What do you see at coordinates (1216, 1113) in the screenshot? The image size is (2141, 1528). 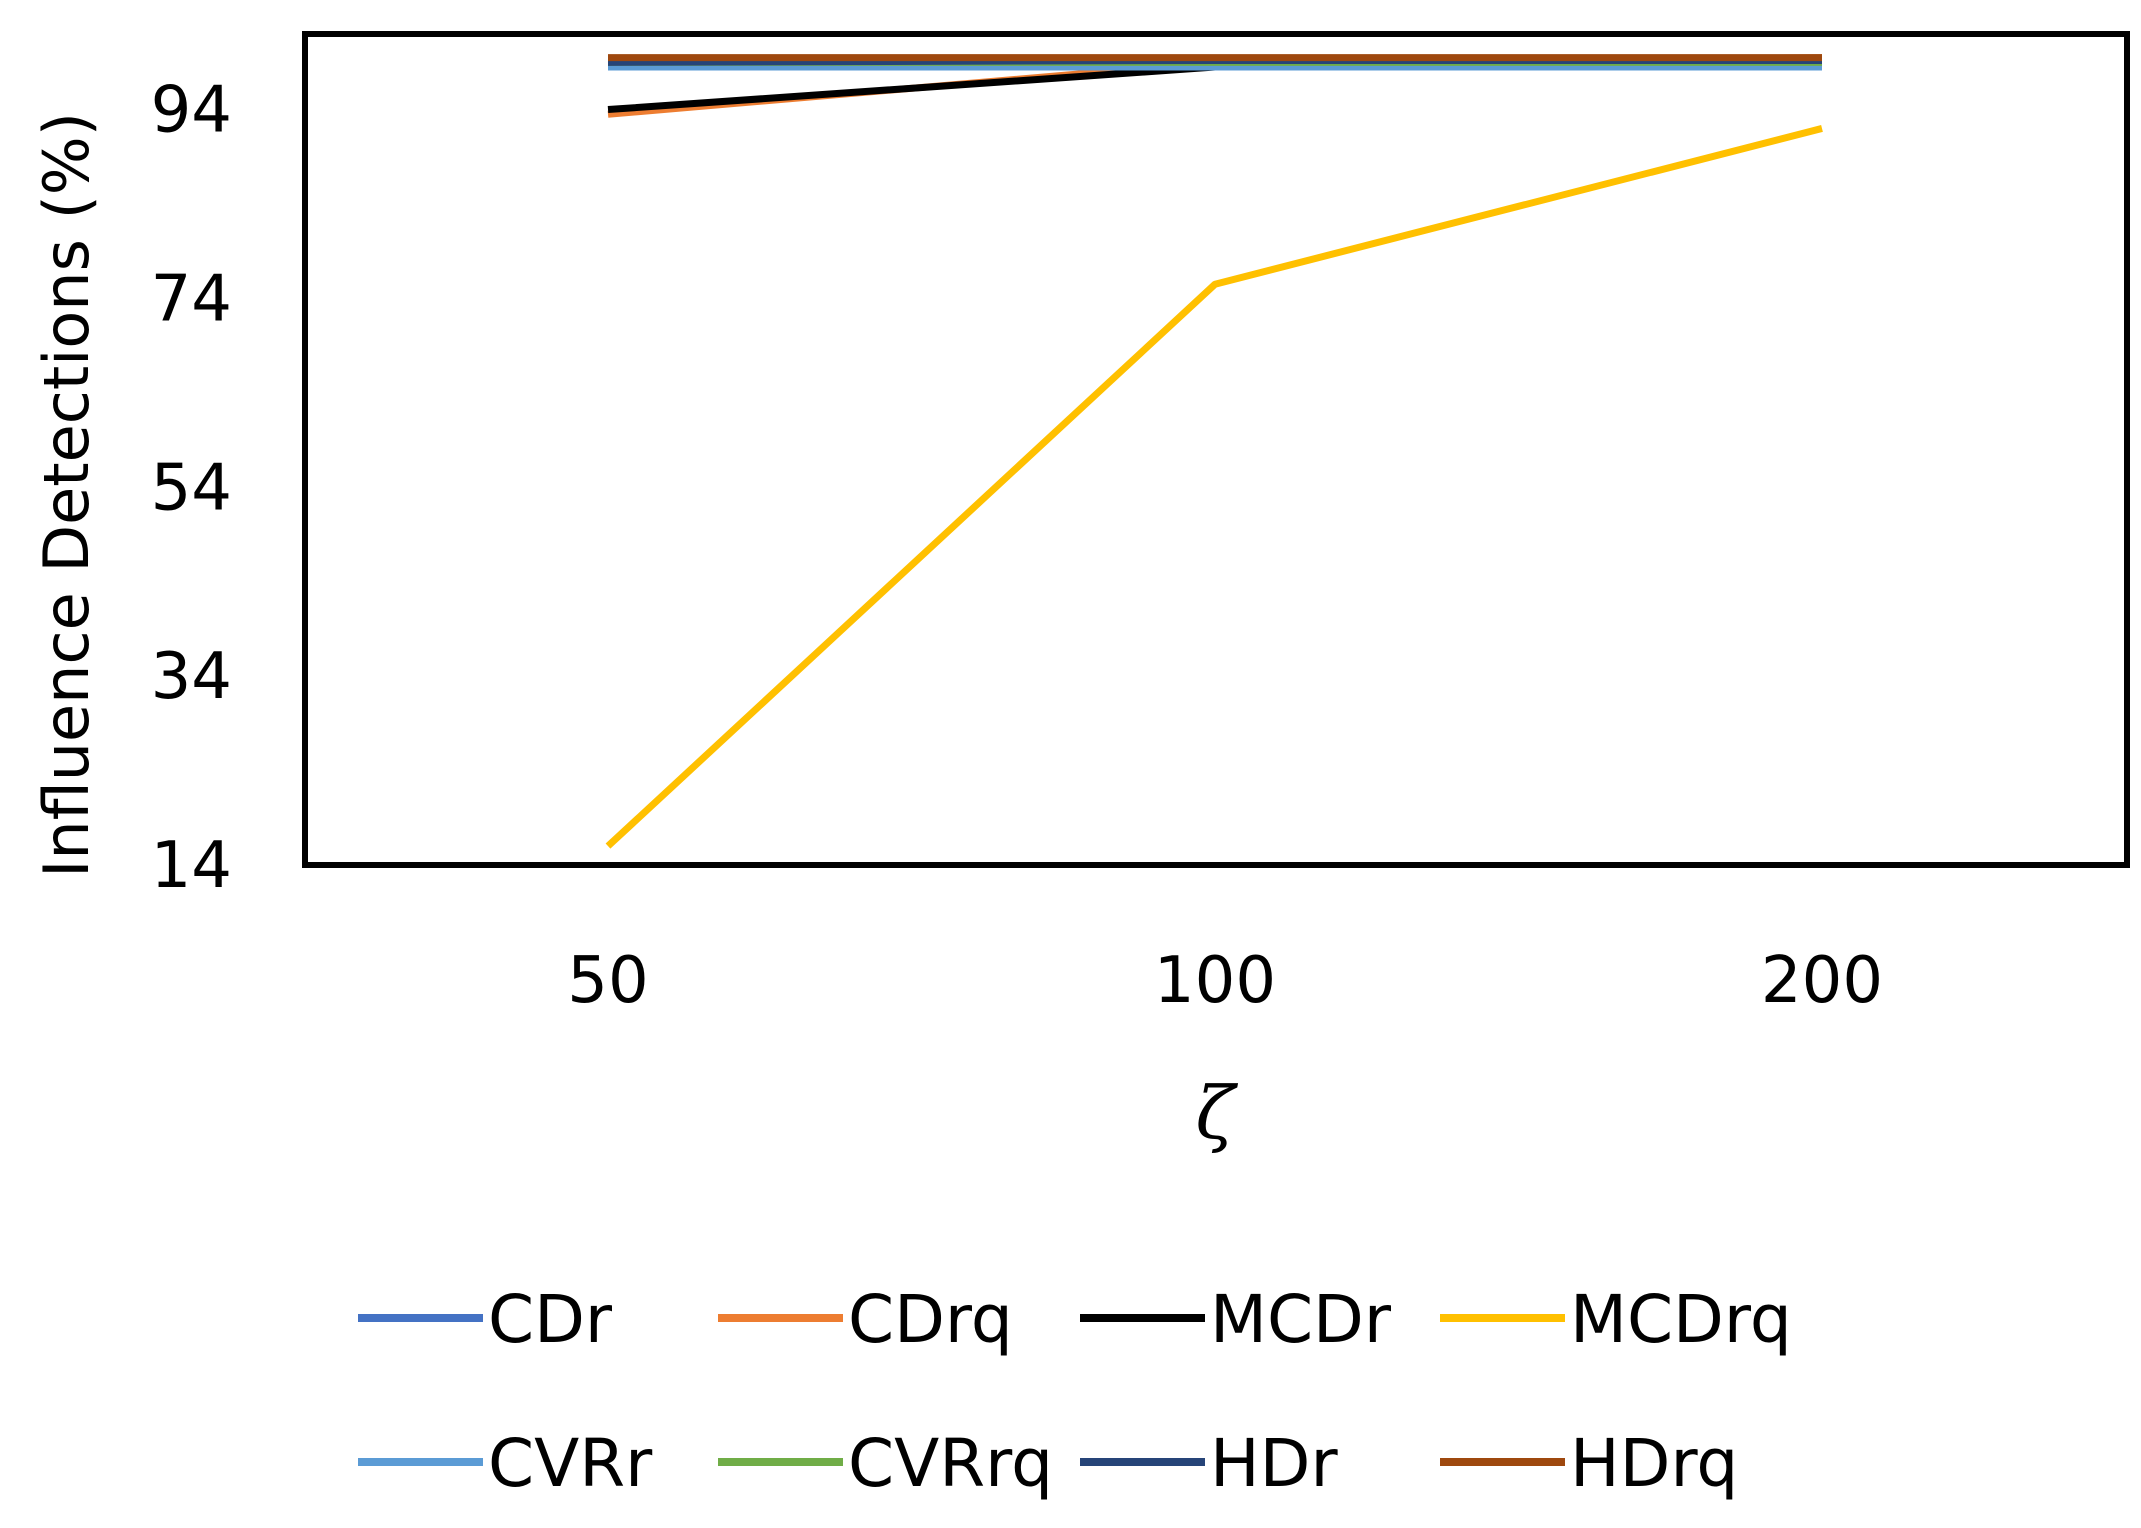 I see `x-axis-title: ζ` at bounding box center [1216, 1113].